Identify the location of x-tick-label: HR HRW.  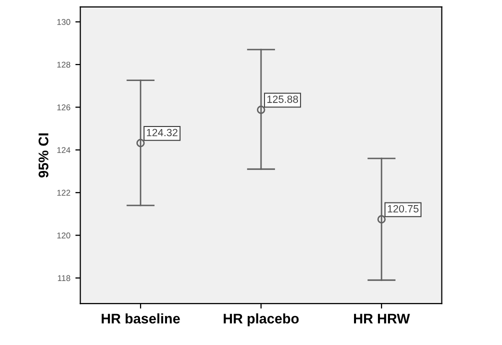
(382, 319).